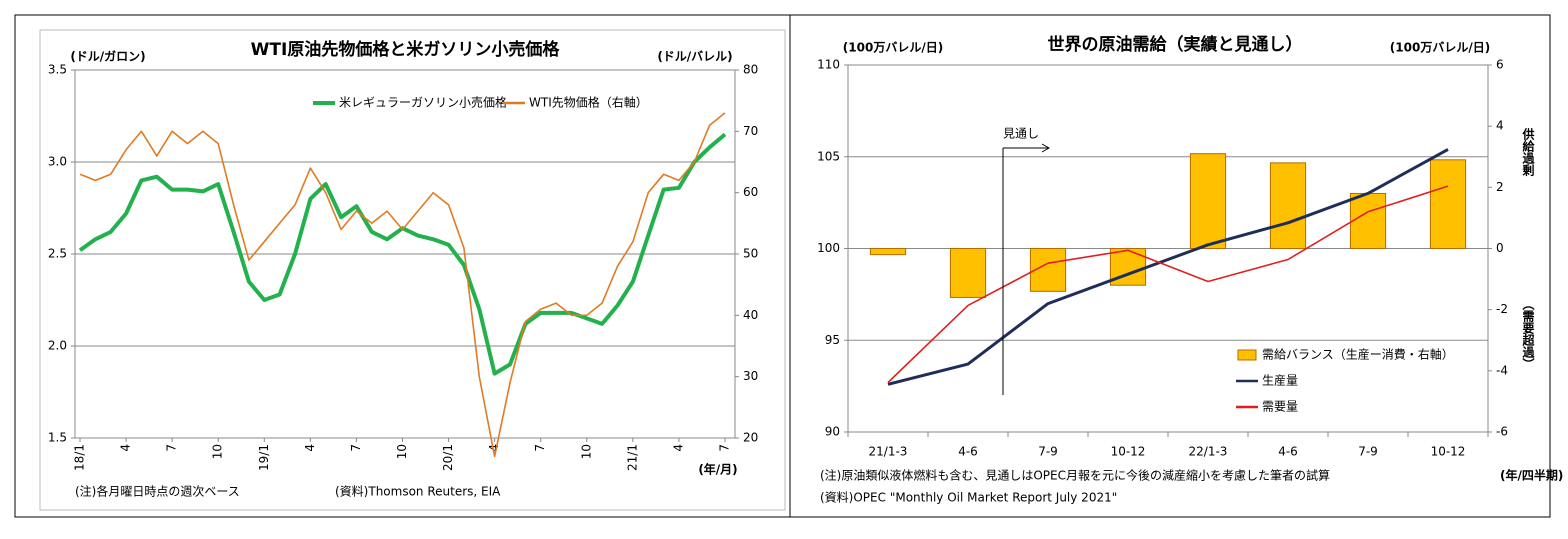 Image resolution: width=1568 pixels, height=539 pixels. What do you see at coordinates (828, 65) in the screenshot?
I see `y-tick-label: 110` at bounding box center [828, 65].